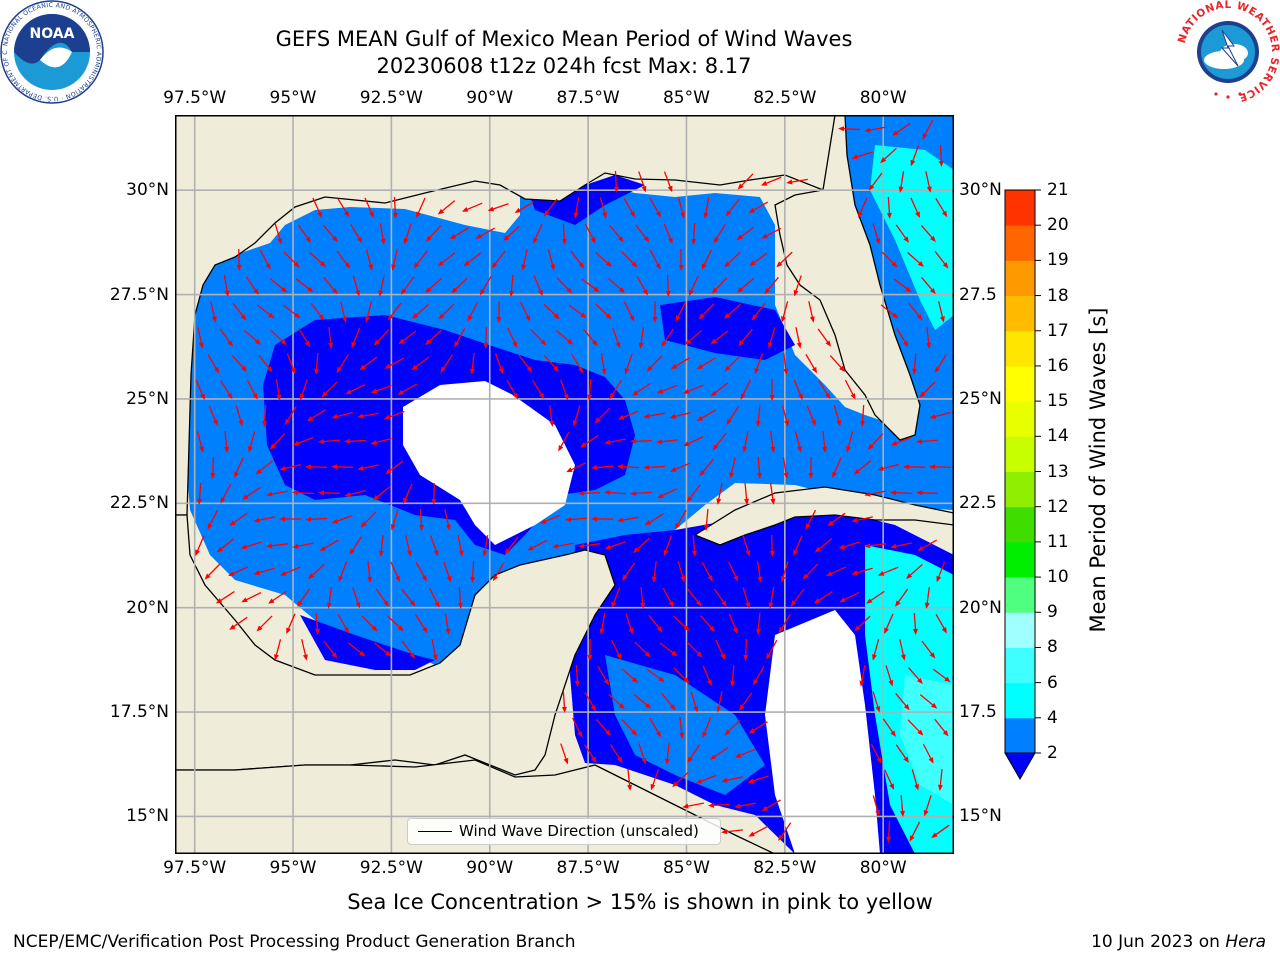 Image resolution: width=1280 pixels, height=960 pixels. I want to click on ocean-atlantic-cyan, so click(912, 237).